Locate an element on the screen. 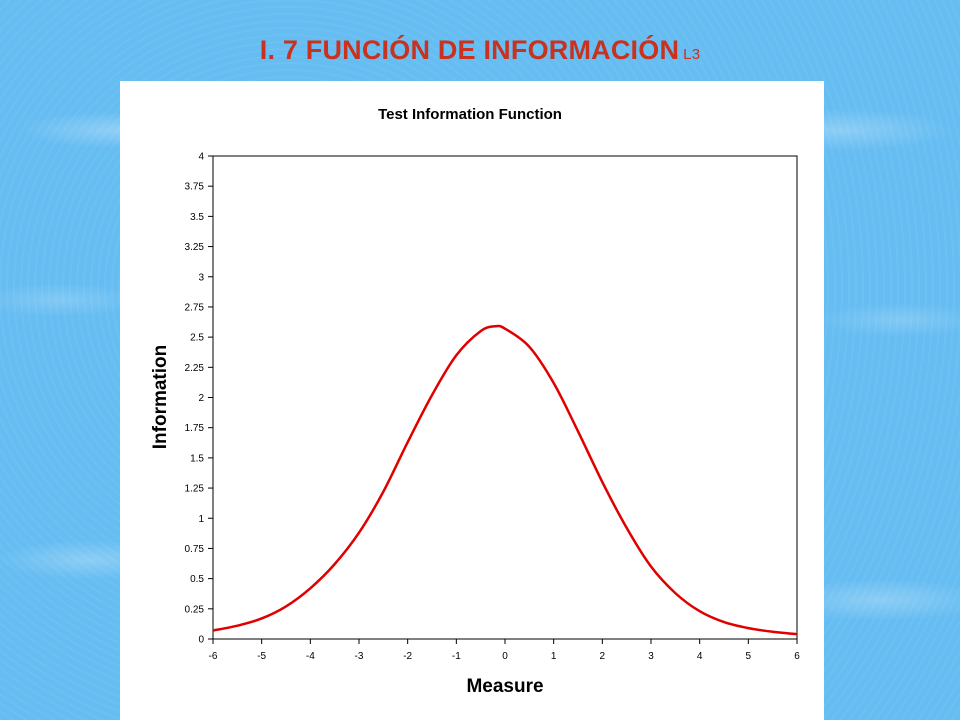  y-tick-label: 0 is located at coordinates (201, 640).